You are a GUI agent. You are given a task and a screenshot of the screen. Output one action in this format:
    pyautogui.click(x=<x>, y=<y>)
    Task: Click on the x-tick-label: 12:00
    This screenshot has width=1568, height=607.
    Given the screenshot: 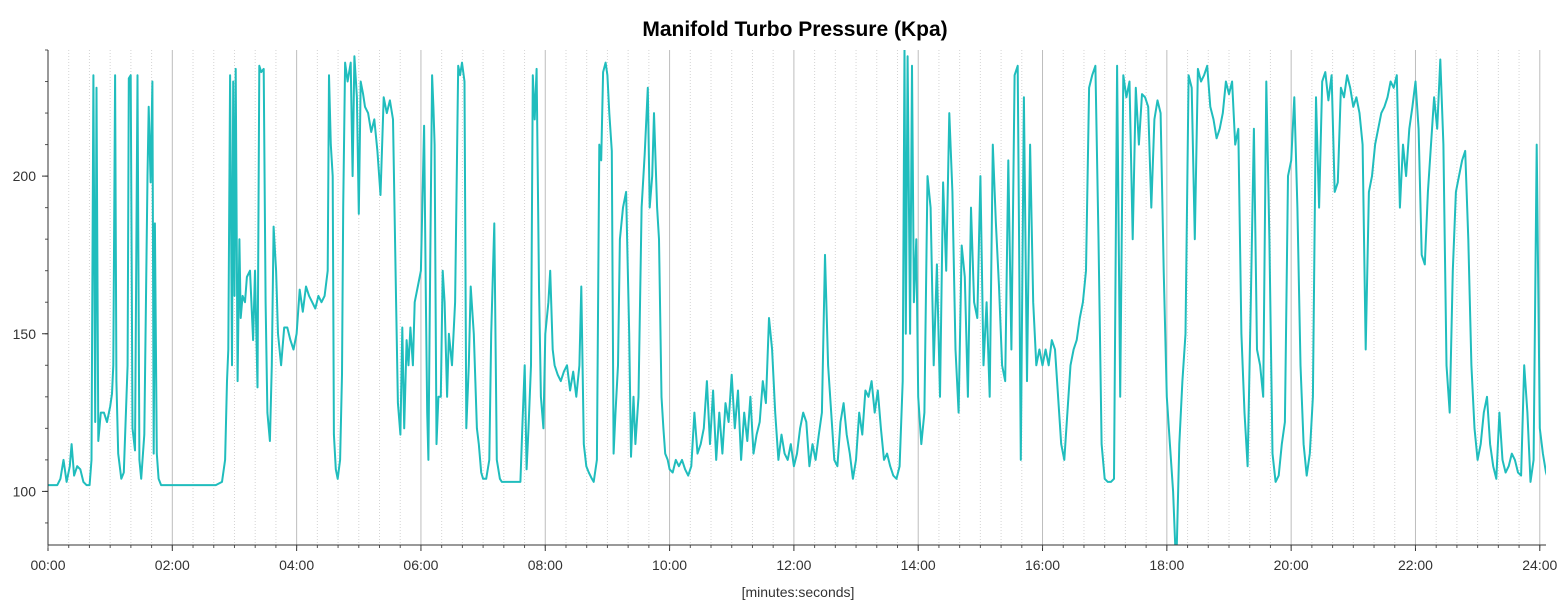 What is the action you would take?
    pyautogui.click(x=793, y=565)
    